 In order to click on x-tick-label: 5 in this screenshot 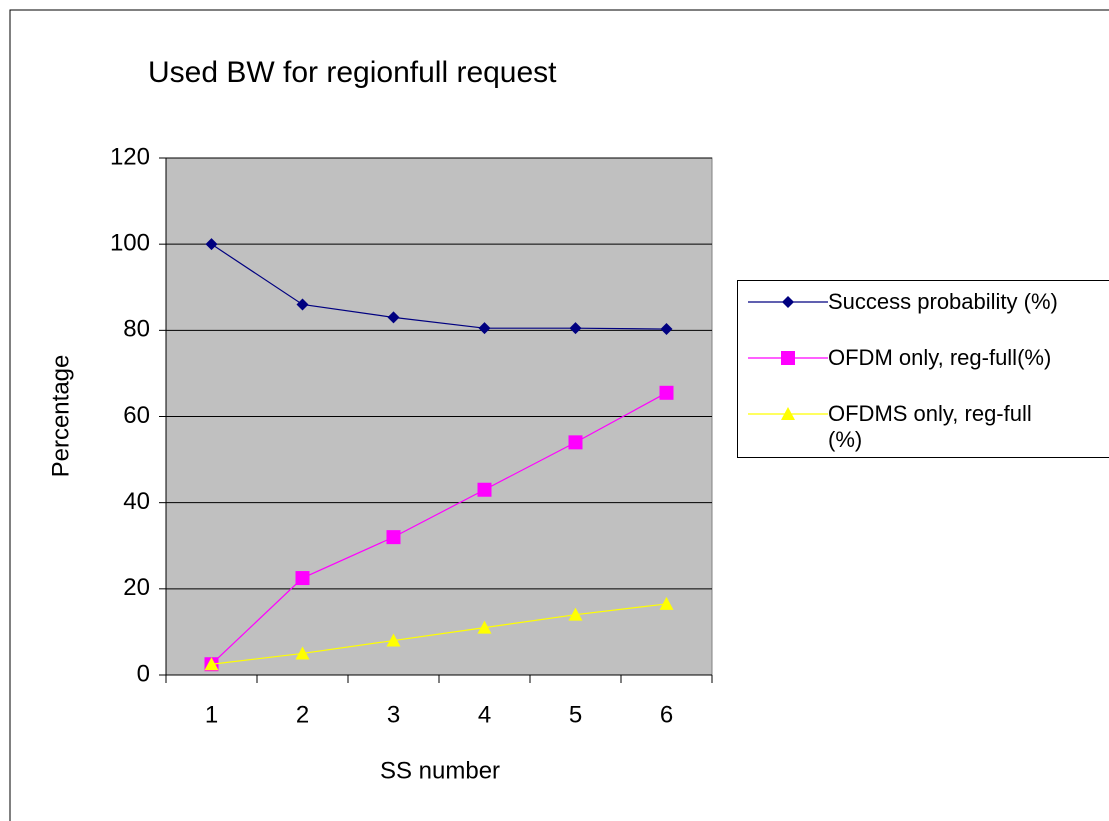, I will do `click(575, 714)`.